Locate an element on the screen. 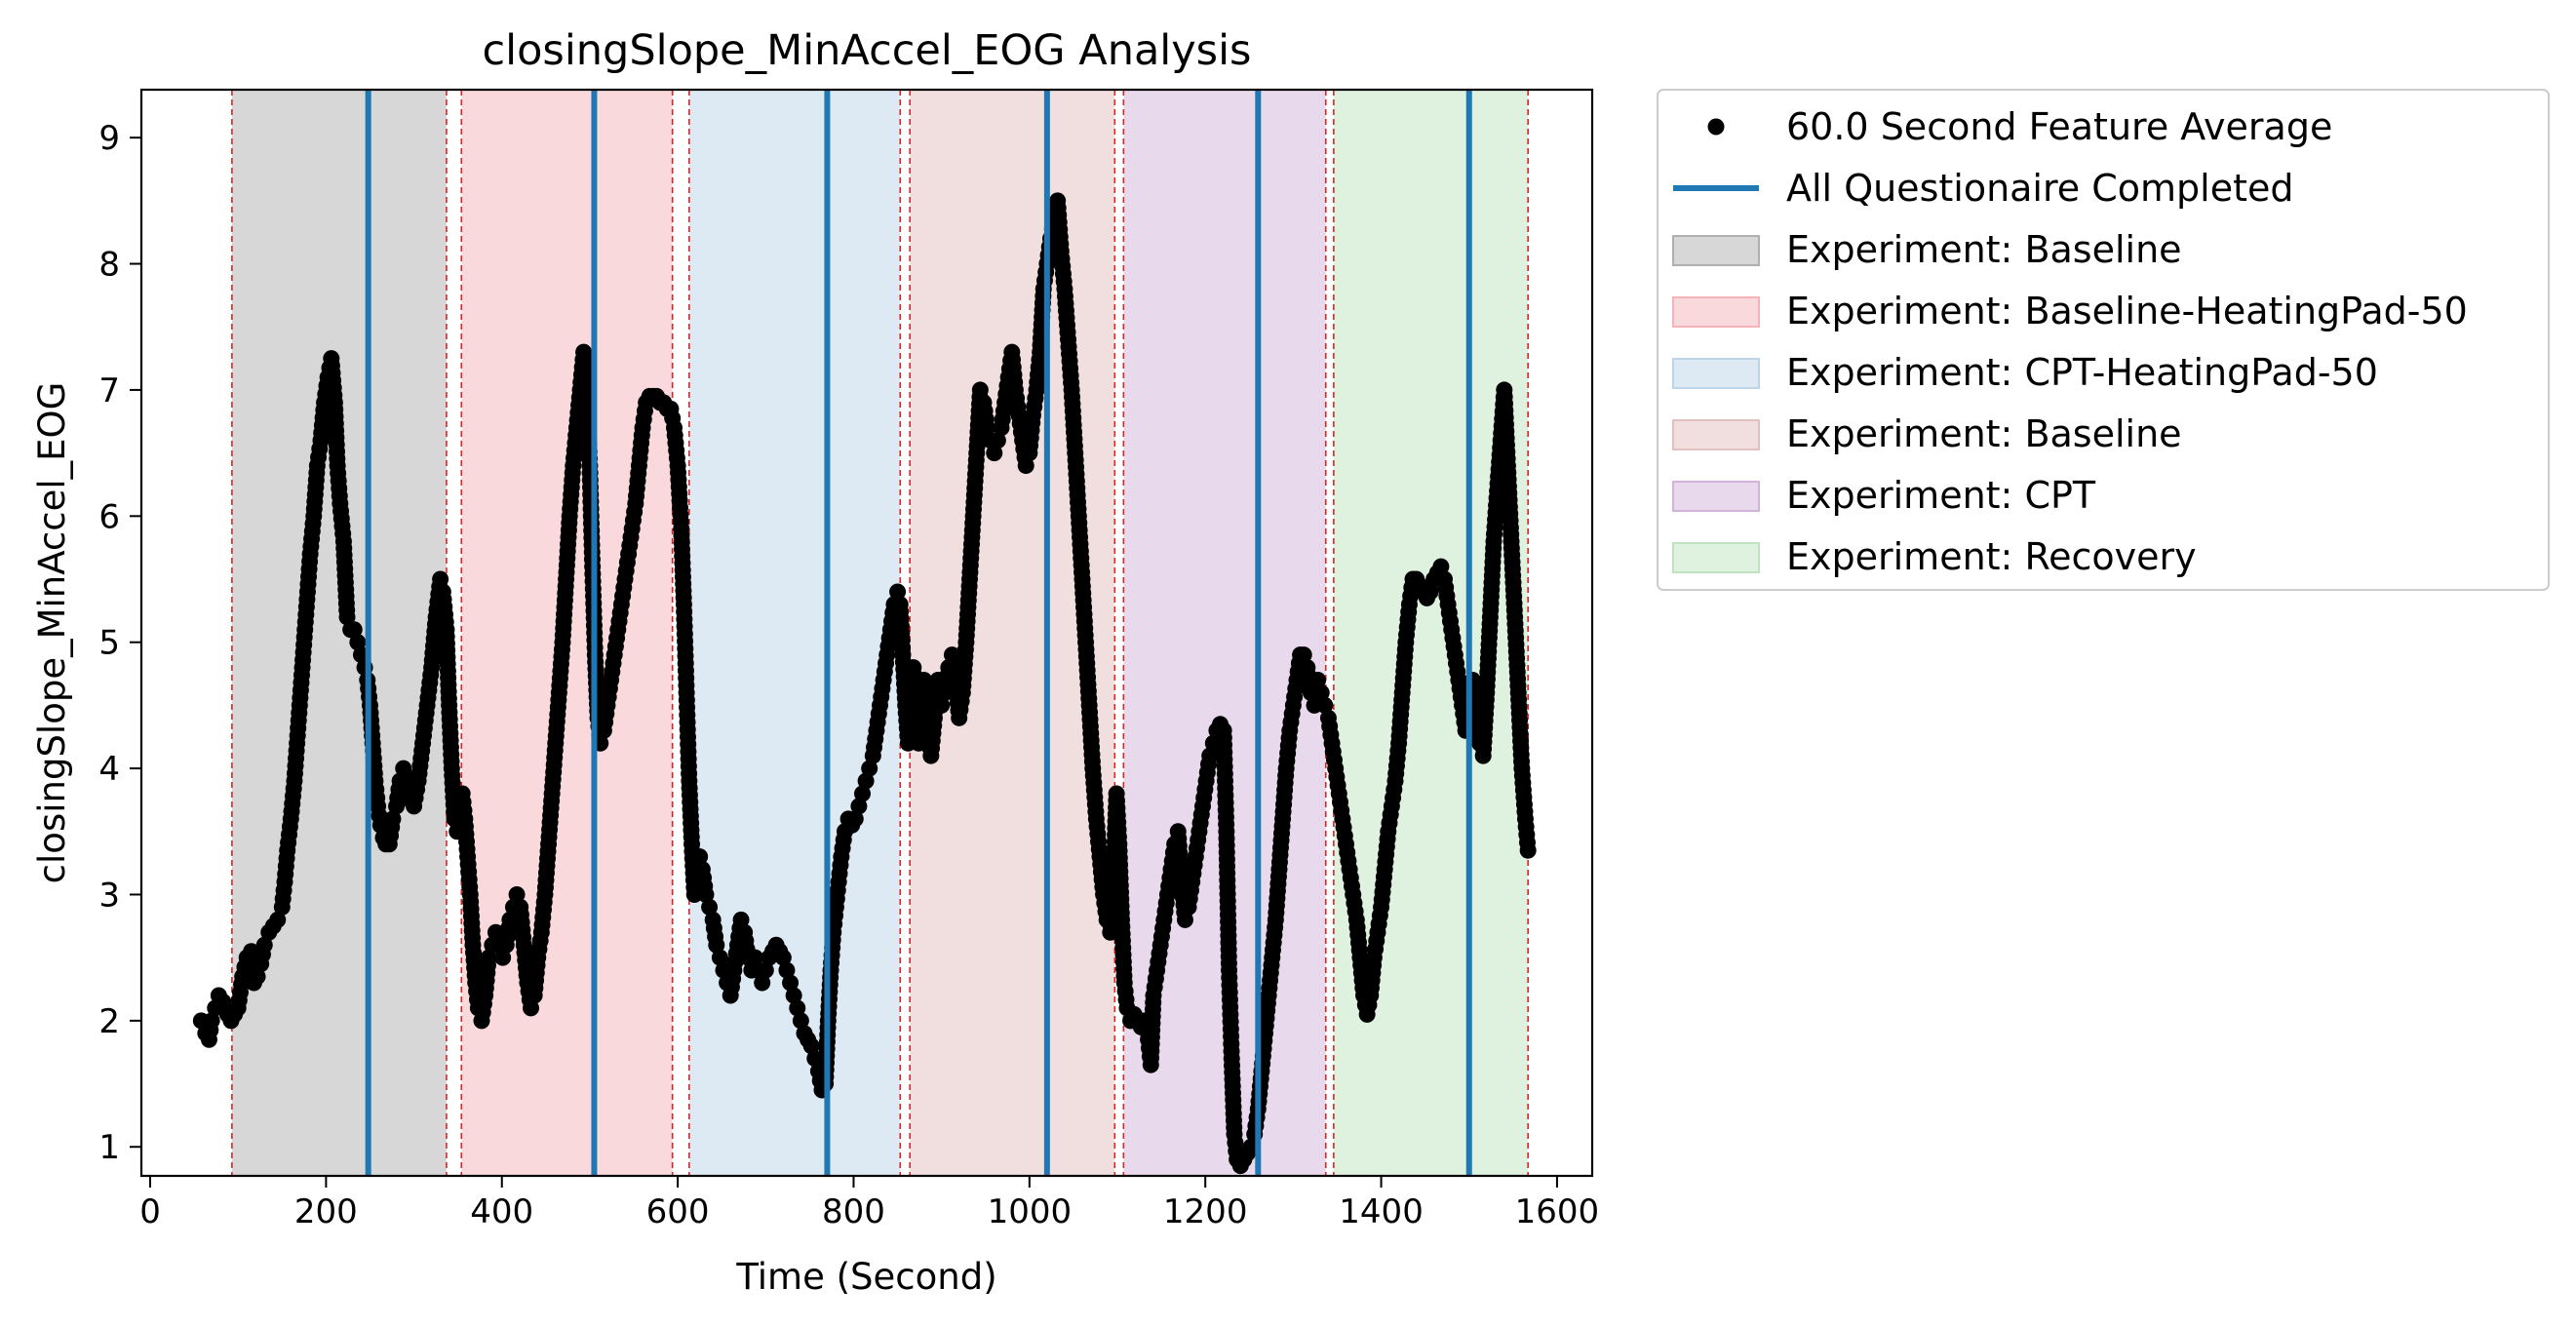  legend-label-6: Experiment: CPT is located at coordinates (1941, 495).